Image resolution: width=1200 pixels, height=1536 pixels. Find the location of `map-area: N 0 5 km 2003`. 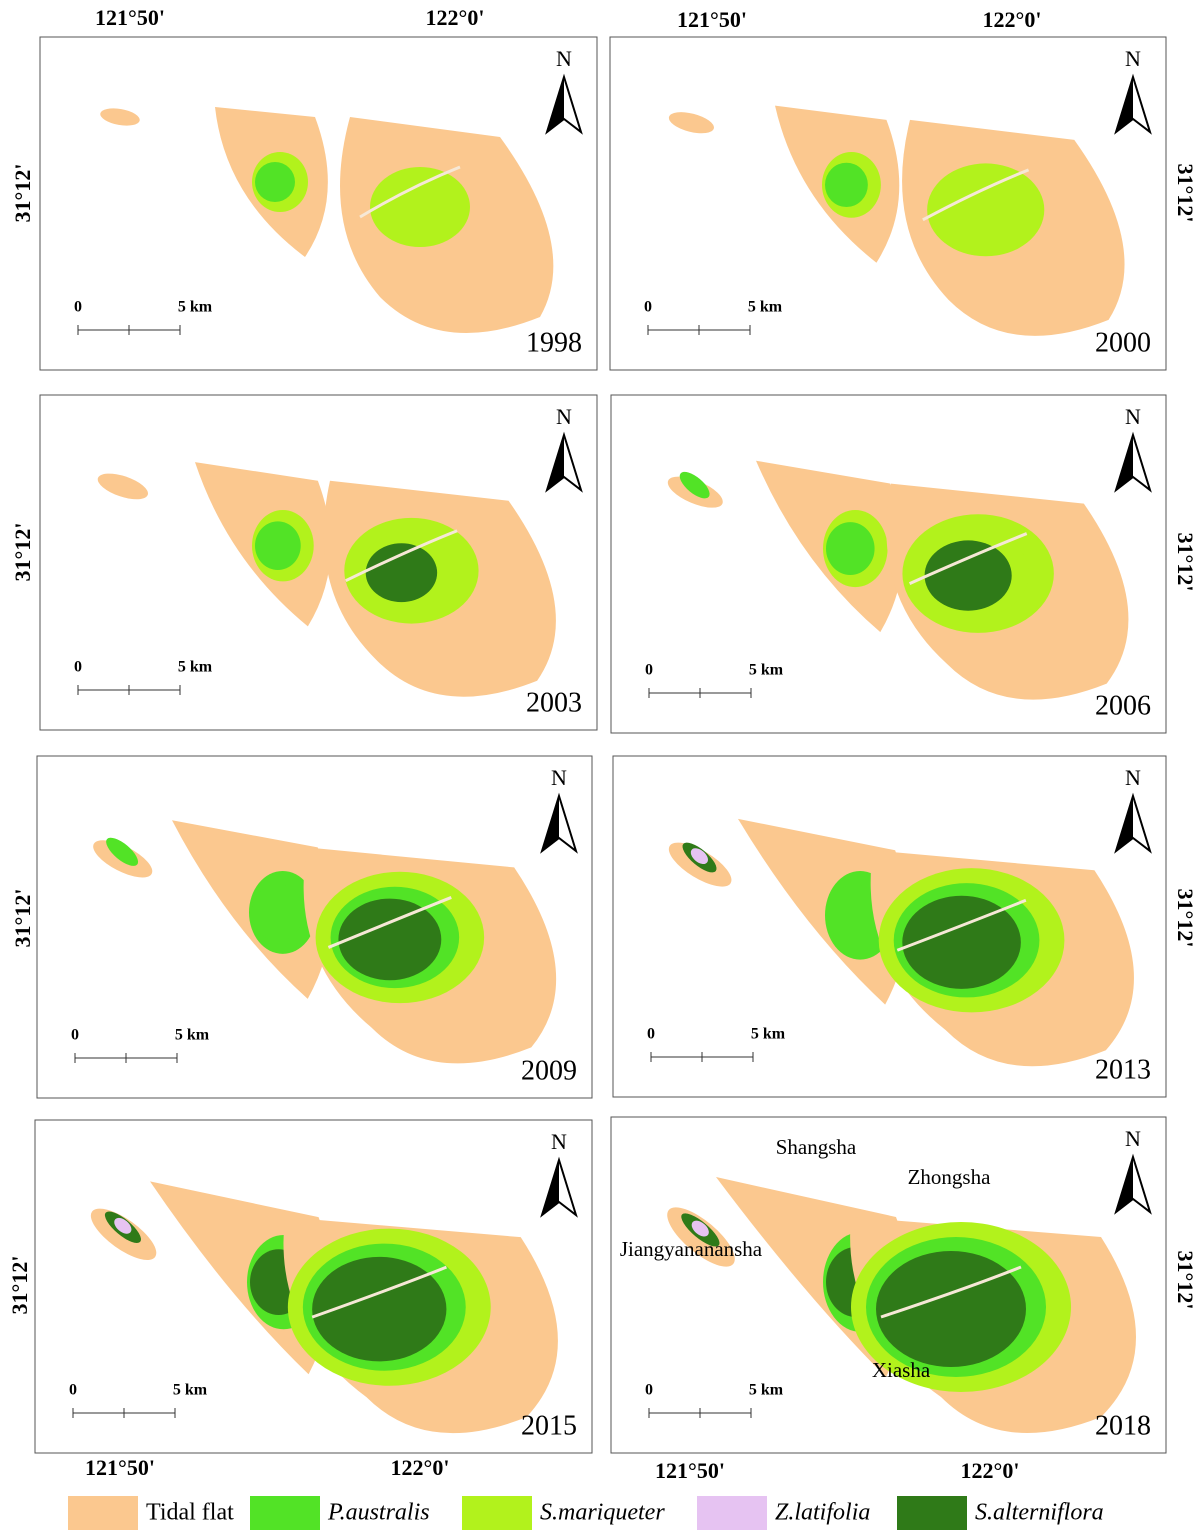

map-area: N 0 5 km 2003 is located at coordinates (328, 561).